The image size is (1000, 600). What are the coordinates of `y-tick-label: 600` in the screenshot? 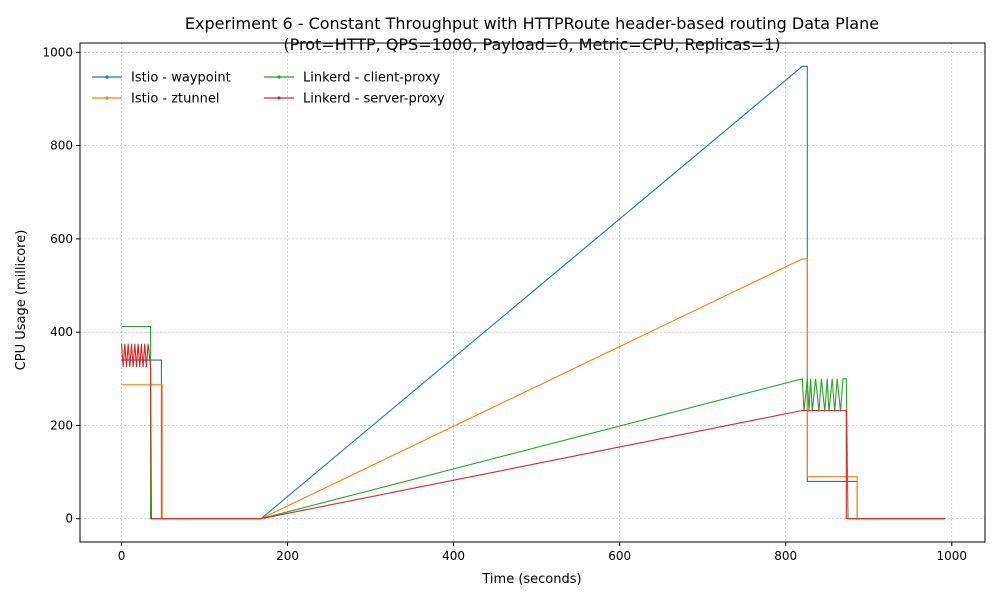 It's located at (61, 239).